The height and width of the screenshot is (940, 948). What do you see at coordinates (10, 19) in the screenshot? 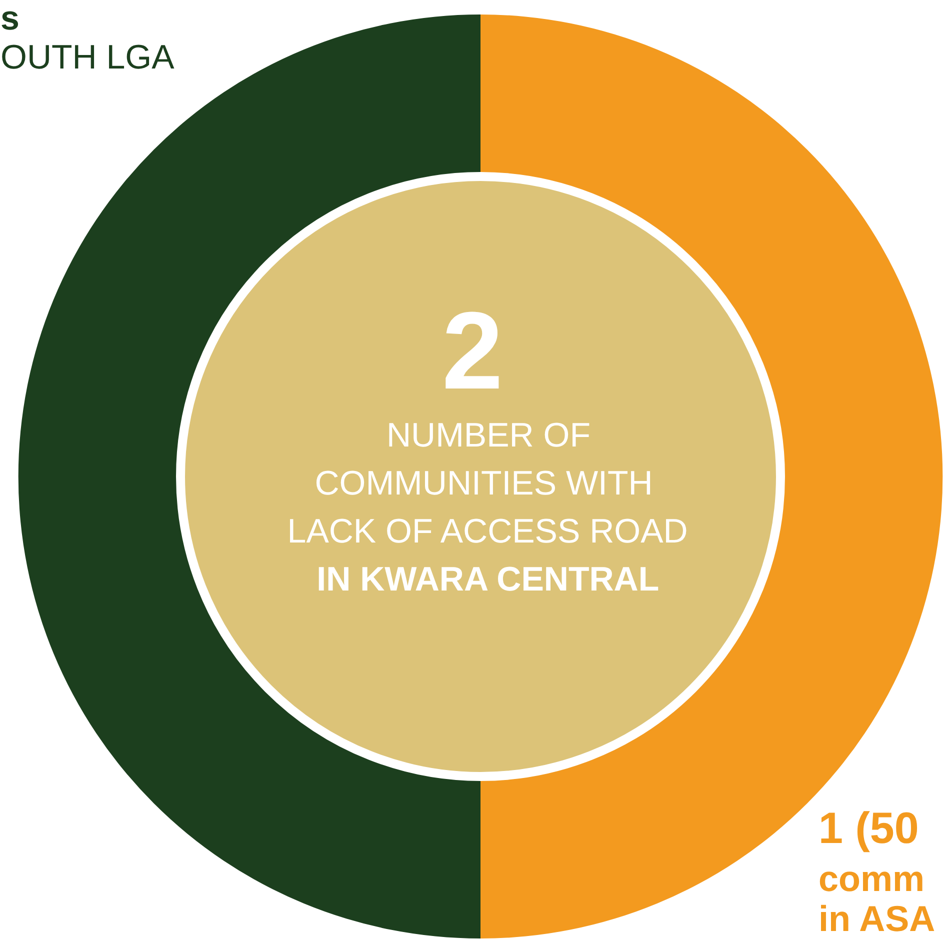
I see `text: s` at bounding box center [10, 19].